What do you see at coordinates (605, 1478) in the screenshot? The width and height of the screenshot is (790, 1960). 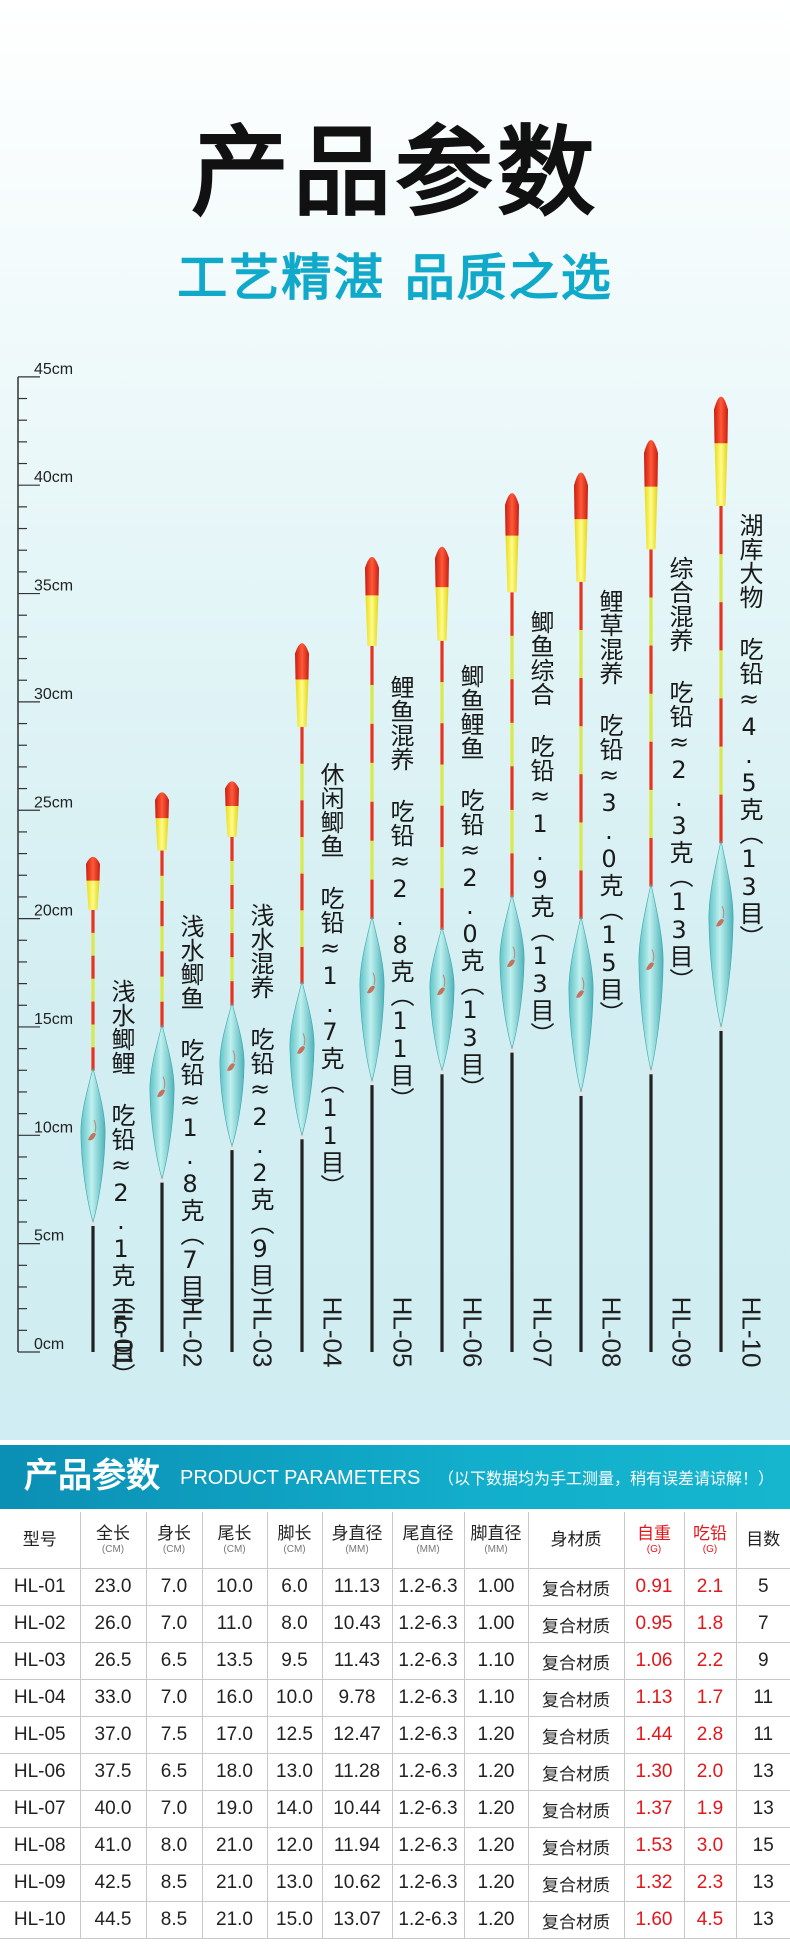 I see `params-note: （以下数据均为手工测量，稍有误差请谅解！）` at bounding box center [605, 1478].